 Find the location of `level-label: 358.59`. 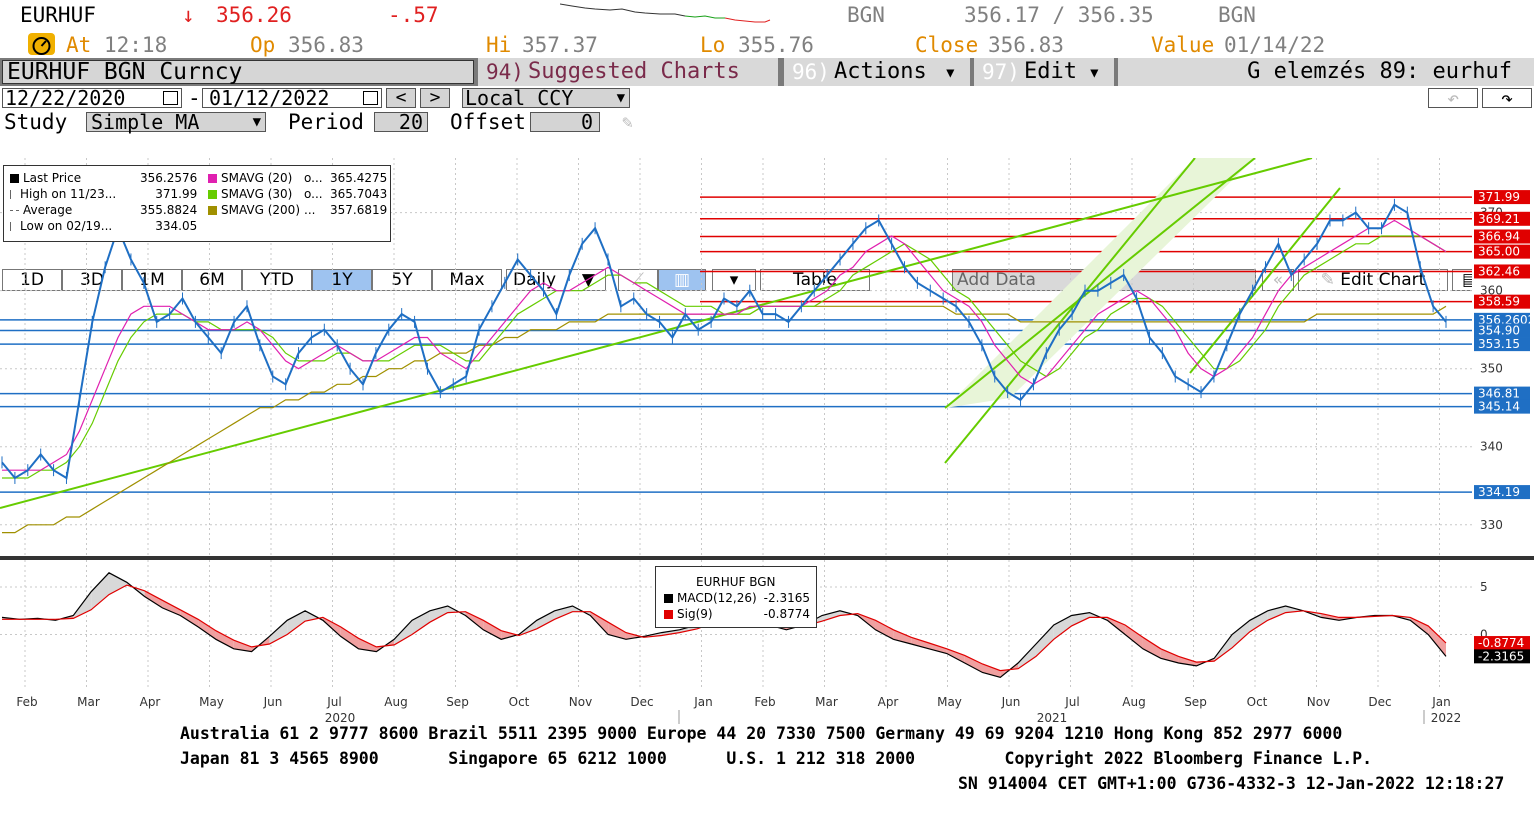

level-label: 358.59 is located at coordinates (1499, 302).